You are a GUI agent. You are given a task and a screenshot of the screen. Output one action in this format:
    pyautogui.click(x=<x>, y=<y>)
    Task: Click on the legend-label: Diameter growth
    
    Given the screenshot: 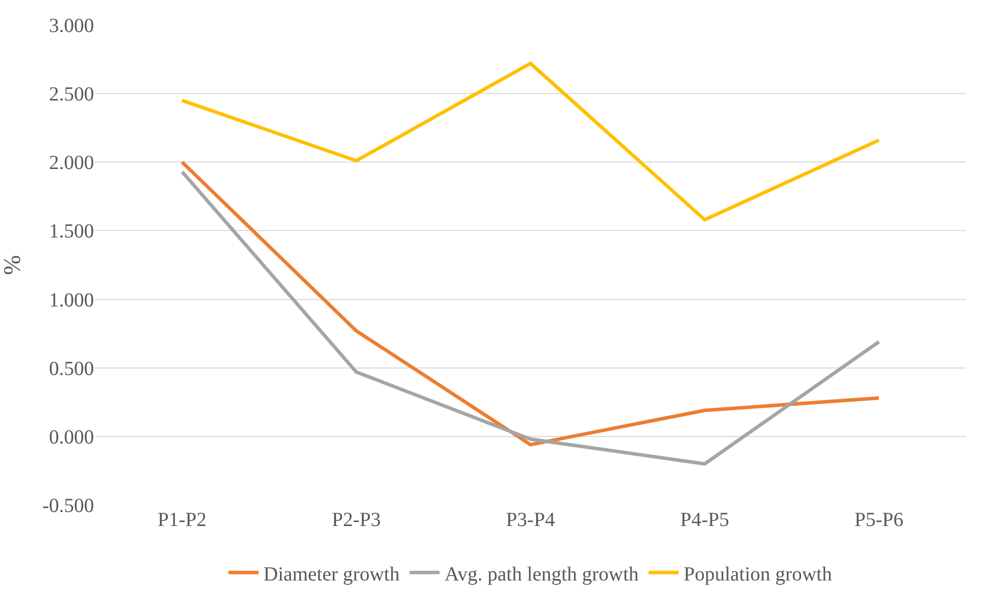 What is the action you would take?
    pyautogui.click(x=332, y=574)
    